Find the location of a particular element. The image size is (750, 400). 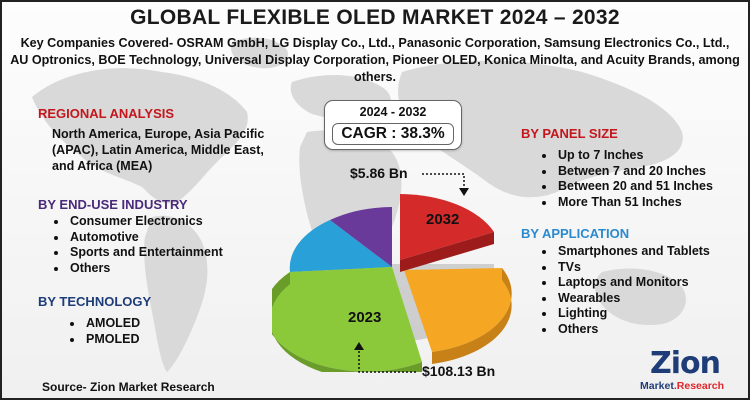

source-text: Source- Zion Market Research is located at coordinates (128, 387).